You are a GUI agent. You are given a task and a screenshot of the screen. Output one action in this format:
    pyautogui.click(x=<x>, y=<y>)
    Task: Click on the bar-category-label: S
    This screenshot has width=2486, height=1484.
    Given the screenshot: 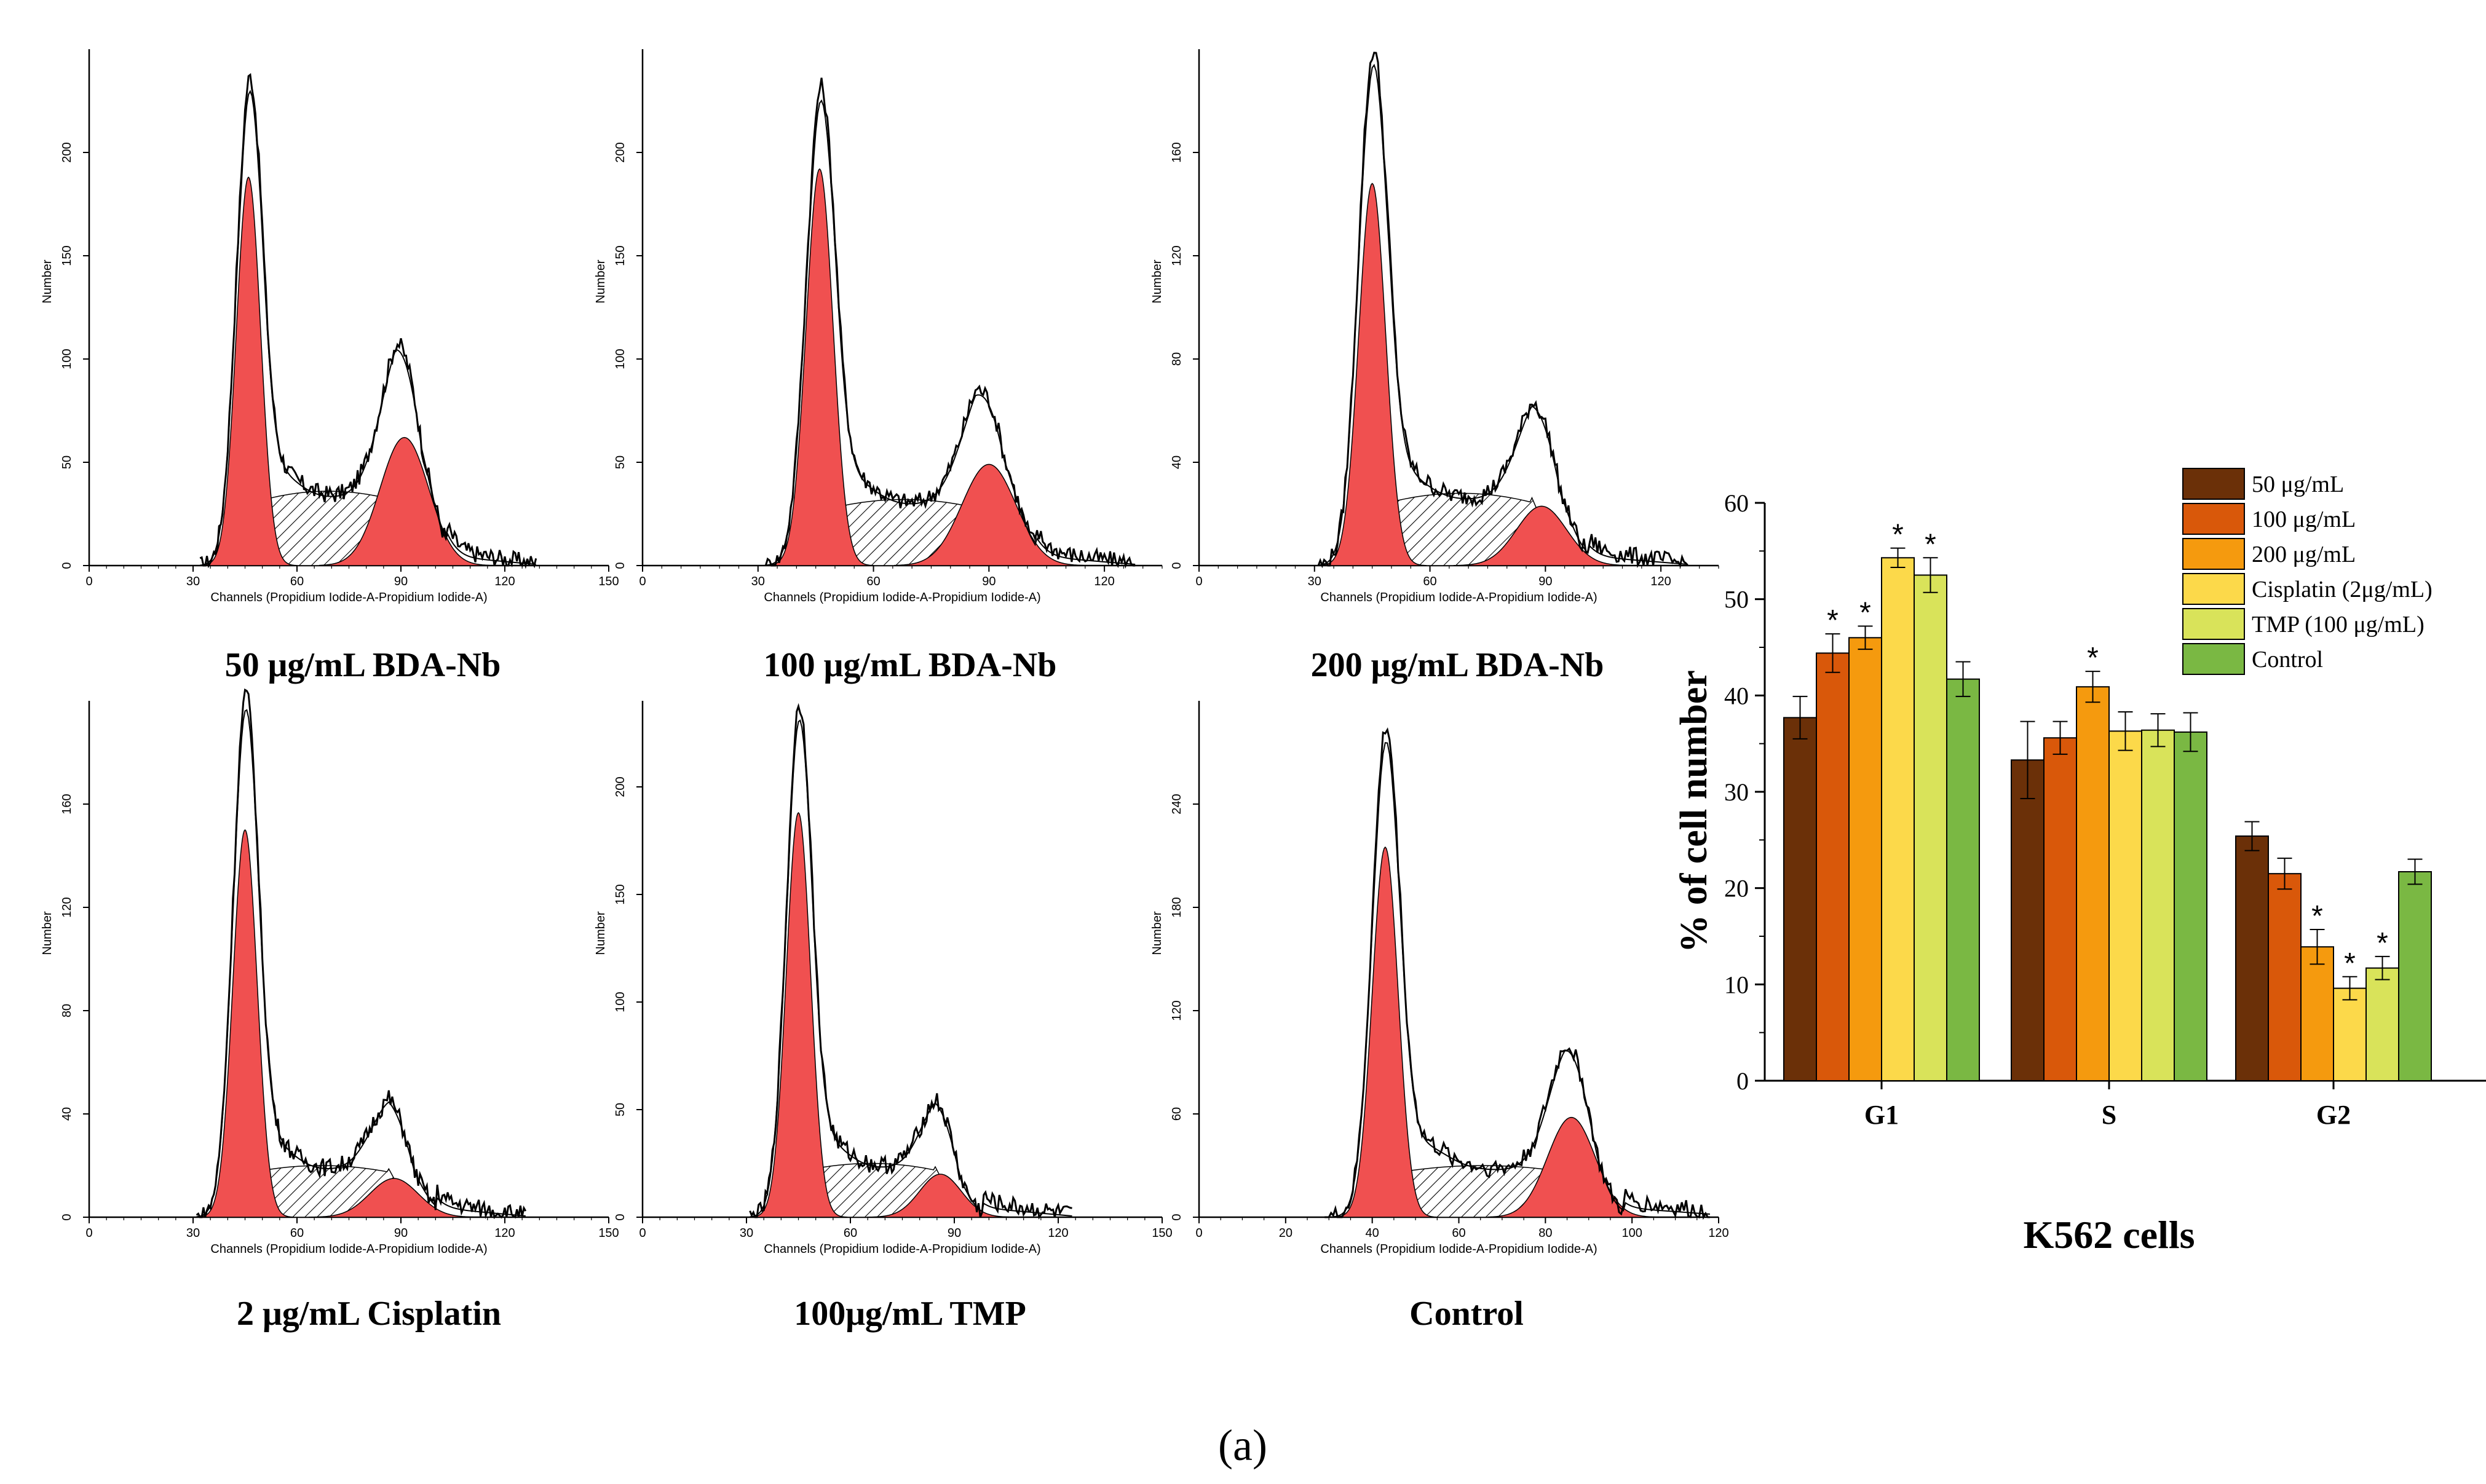 What is the action you would take?
    pyautogui.click(x=2109, y=1115)
    